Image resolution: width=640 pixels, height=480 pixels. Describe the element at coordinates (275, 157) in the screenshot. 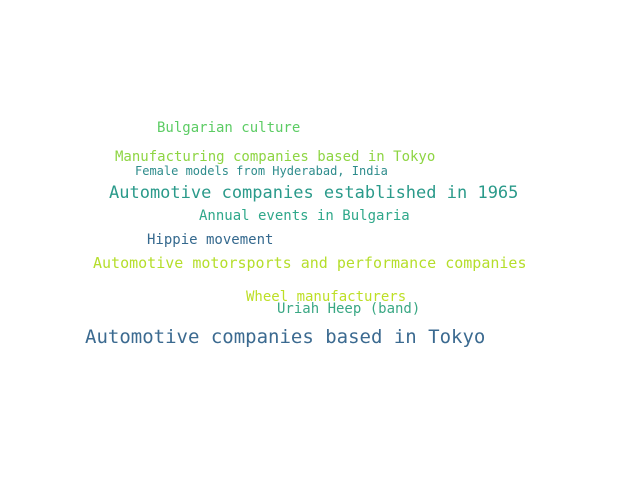

I see `word-manufacturing-companies-tokyo: Manufacturing companies based in Tokyo` at that location.